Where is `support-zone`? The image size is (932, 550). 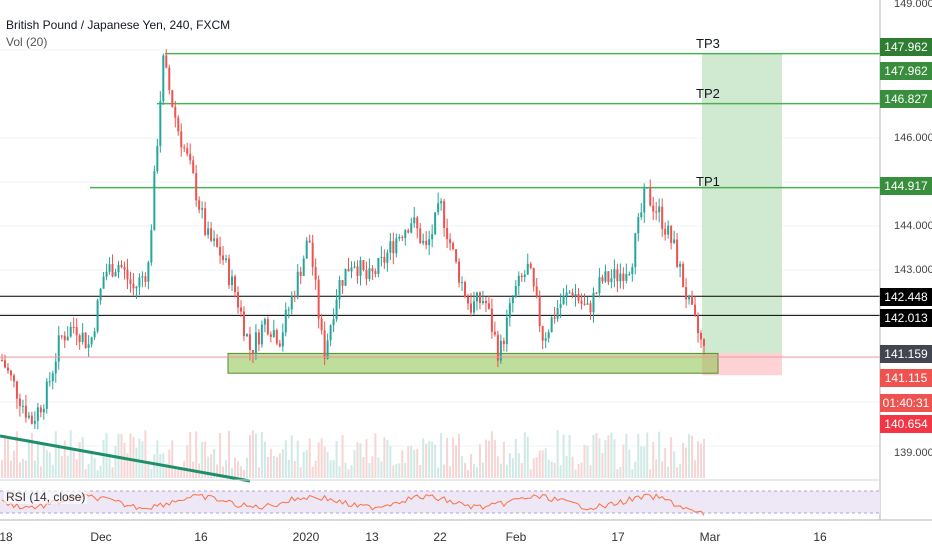
support-zone is located at coordinates (473, 363).